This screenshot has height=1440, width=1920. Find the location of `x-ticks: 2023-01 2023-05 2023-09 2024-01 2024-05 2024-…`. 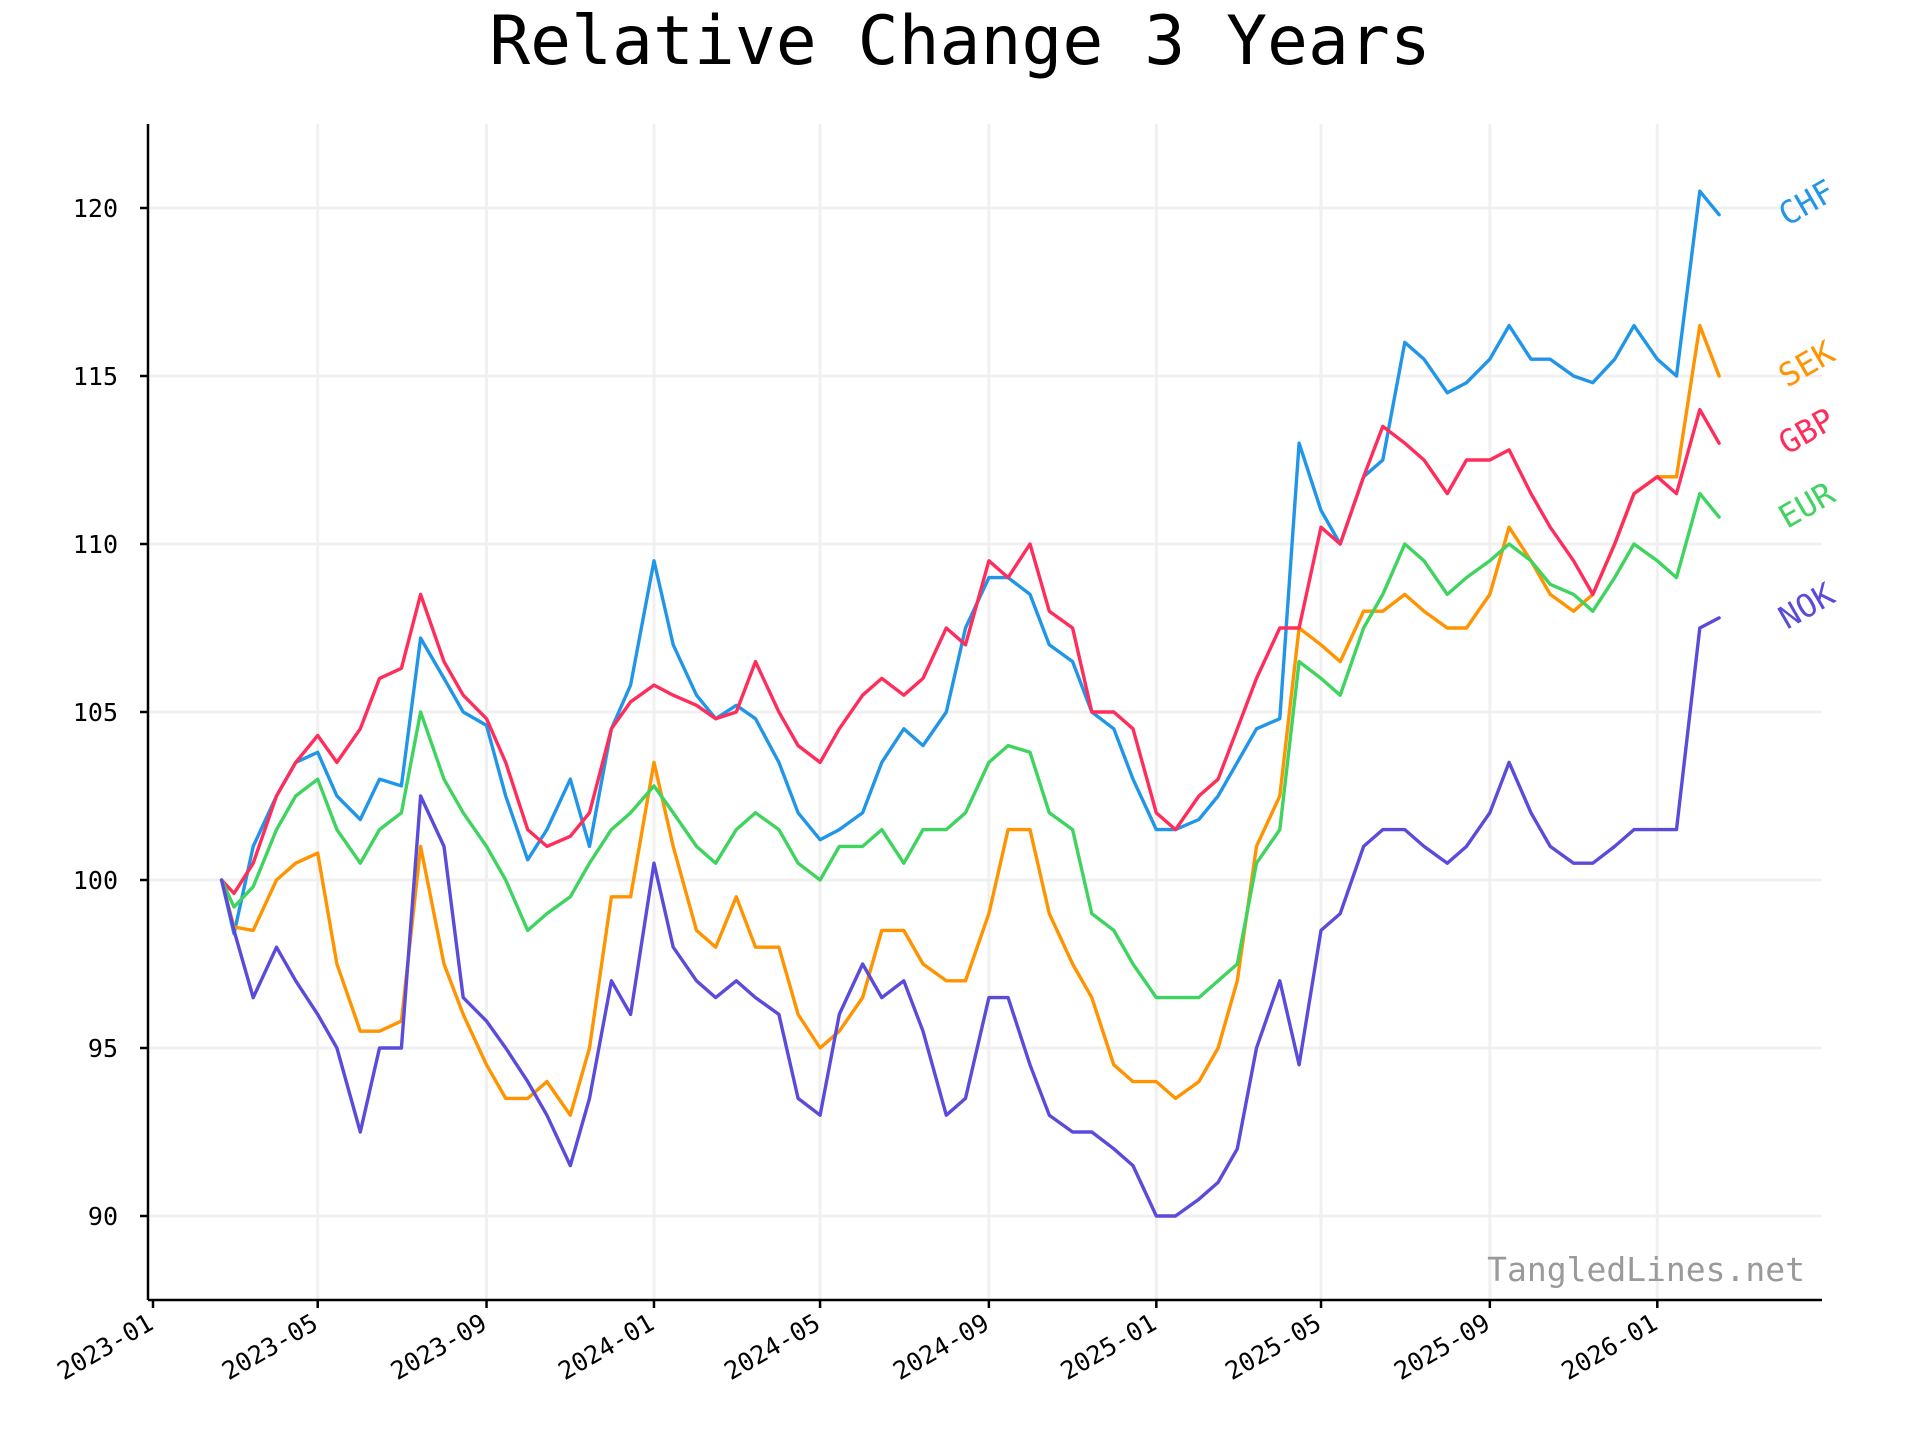

x-ticks: 2023-01 2023-05 2023-09 2024-01 2024-05 2024-… is located at coordinates (857, 1343).